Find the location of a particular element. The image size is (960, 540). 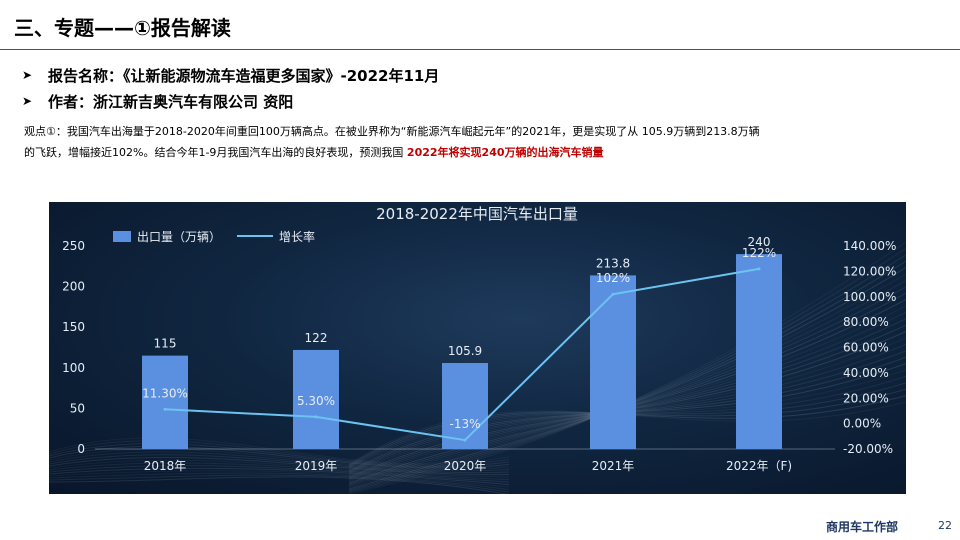

growth-rate-label: 11.30% is located at coordinates (165, 393).